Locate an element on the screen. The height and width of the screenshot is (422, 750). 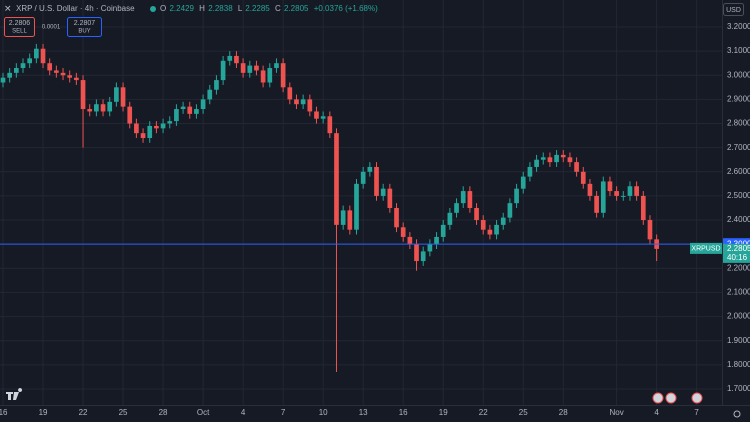
buy-label: BUY is located at coordinates (84, 32).